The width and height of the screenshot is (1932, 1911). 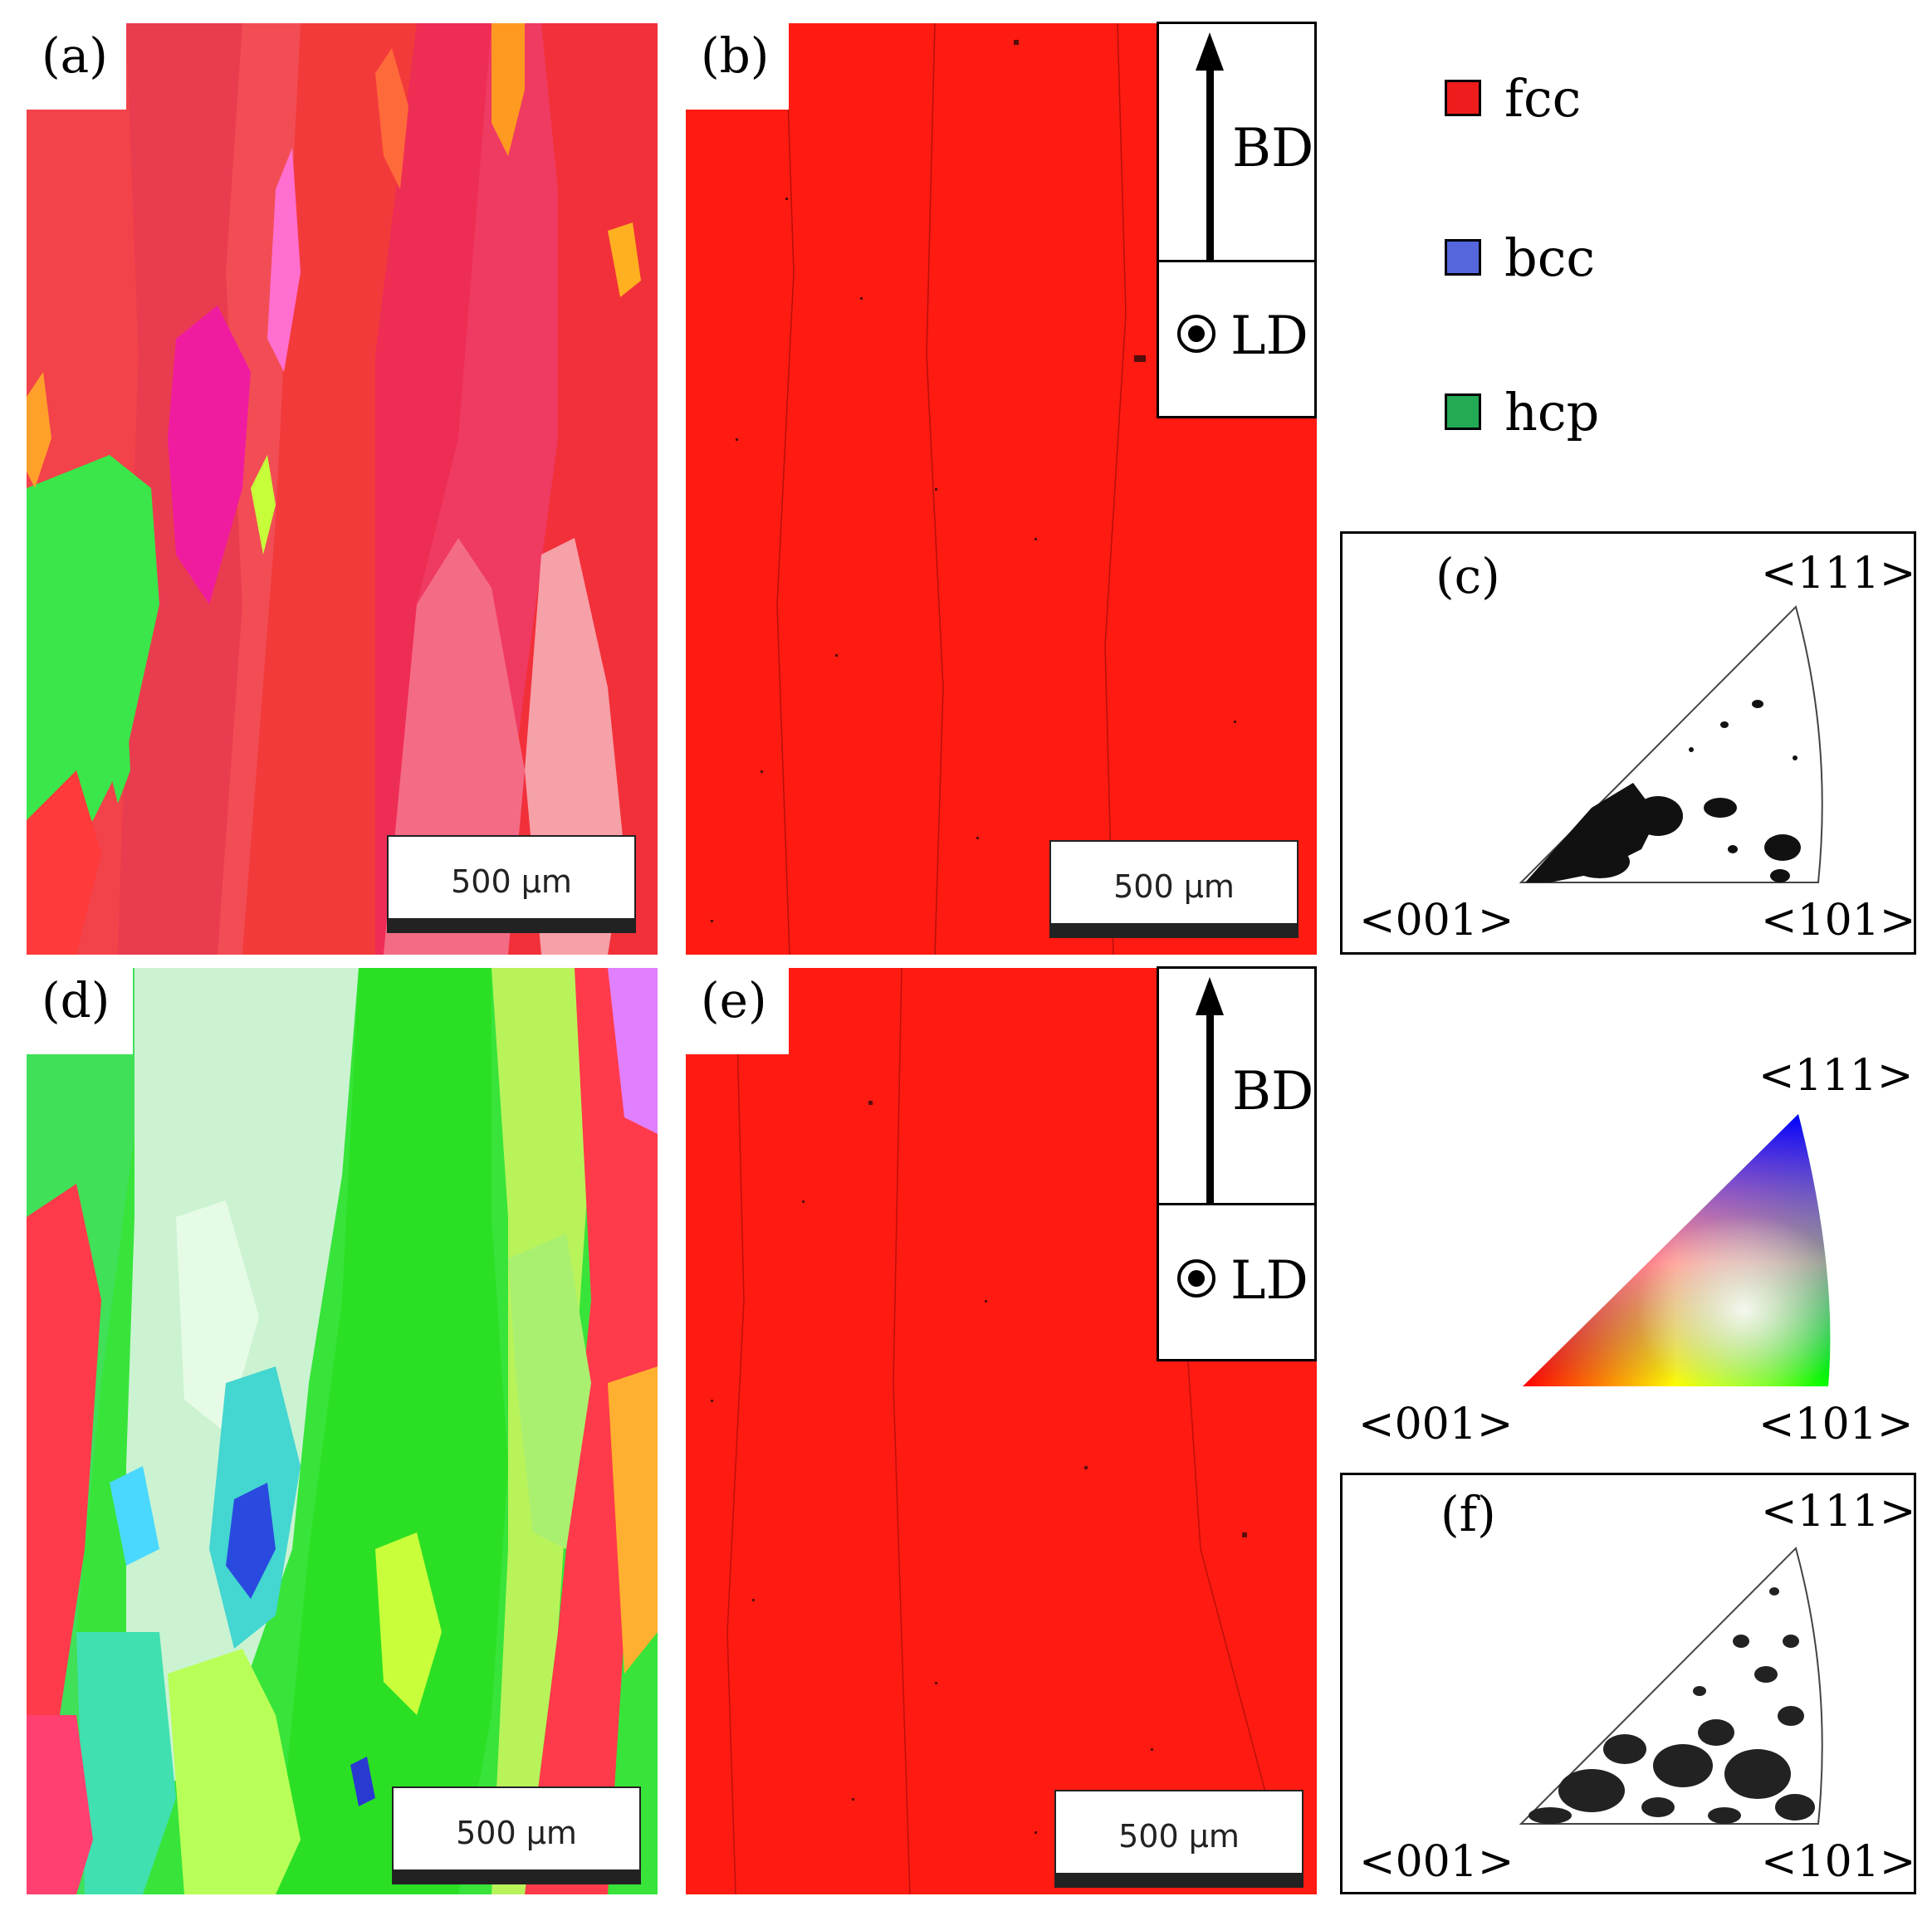 I want to click on ipf-c-101-label: <101>, so click(x=1838, y=921).